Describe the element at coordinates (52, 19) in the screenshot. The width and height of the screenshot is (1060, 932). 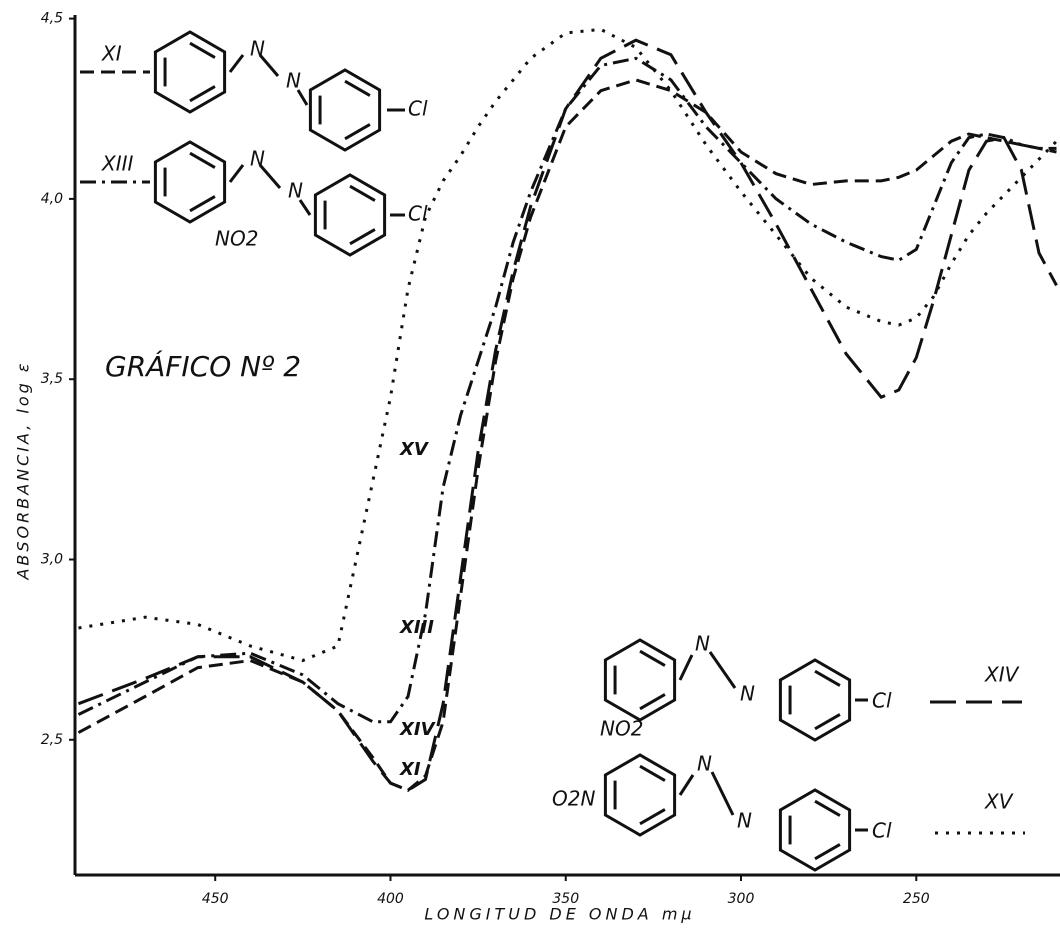
I see `y-tick-label: 4,5` at that location.